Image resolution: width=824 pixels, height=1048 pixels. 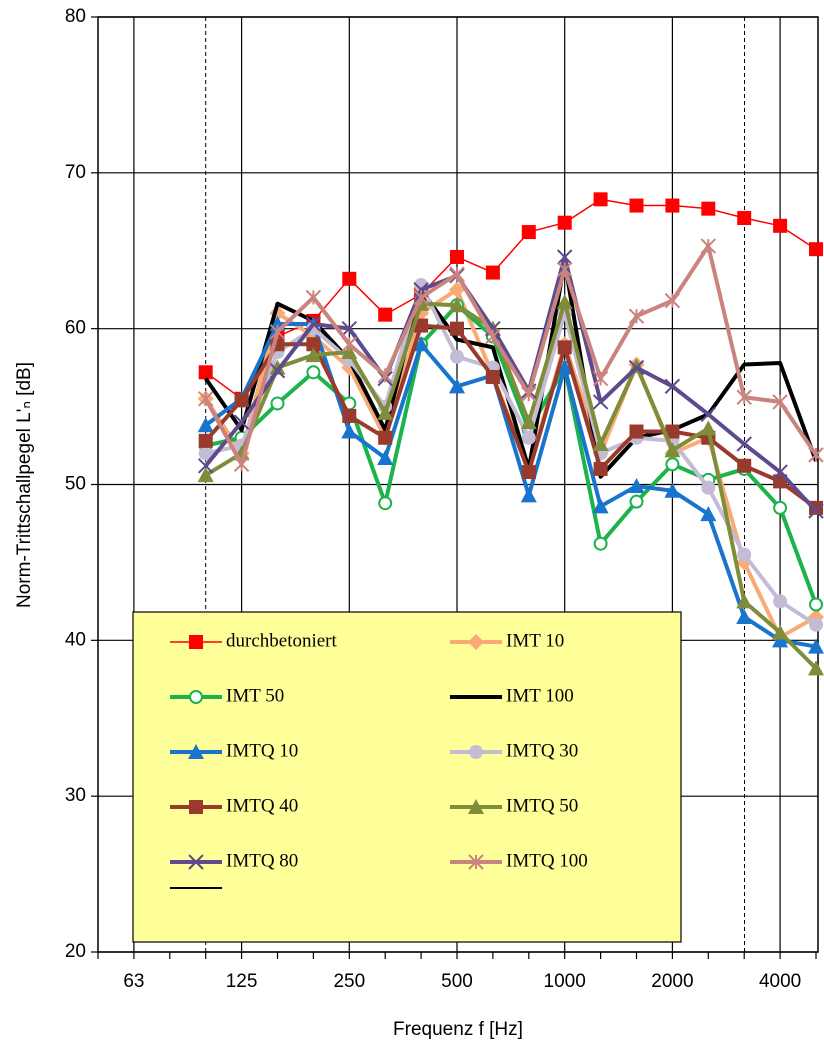 What do you see at coordinates (255, 695) in the screenshot?
I see `legend-label: IMT 50` at bounding box center [255, 695].